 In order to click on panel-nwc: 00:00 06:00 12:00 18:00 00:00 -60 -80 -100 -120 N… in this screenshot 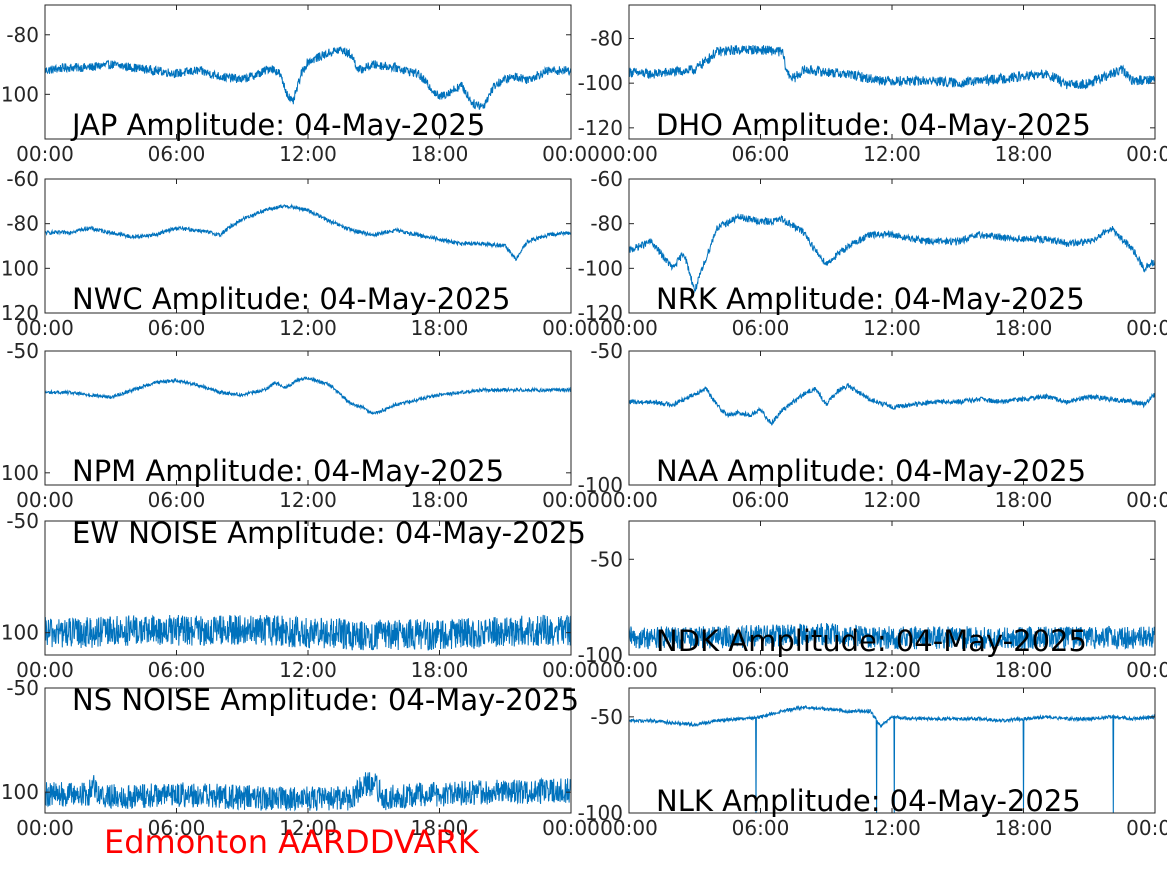, I will do `click(300, 253)`.